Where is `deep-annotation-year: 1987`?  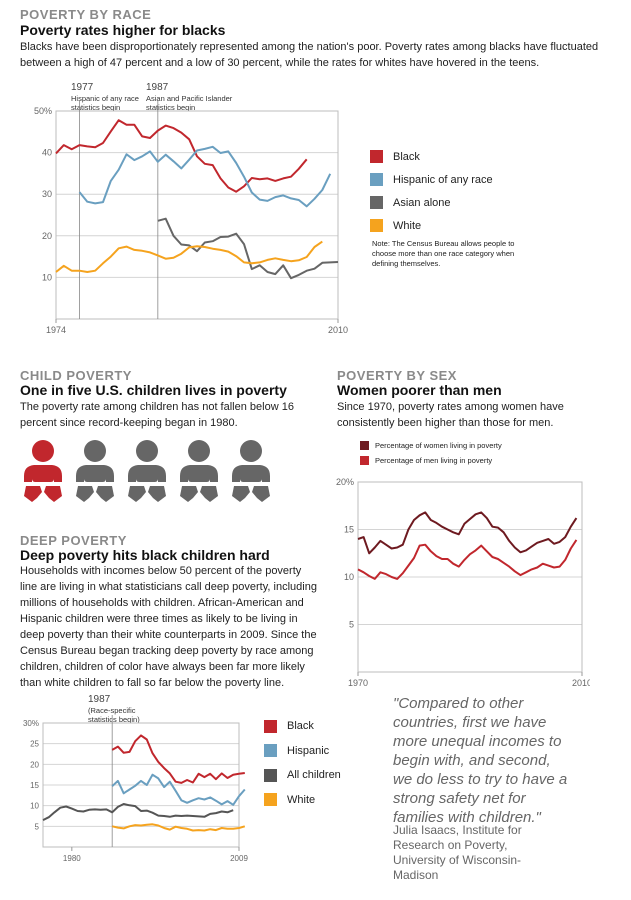
deep-annotation-year: 1987 is located at coordinates (99, 699).